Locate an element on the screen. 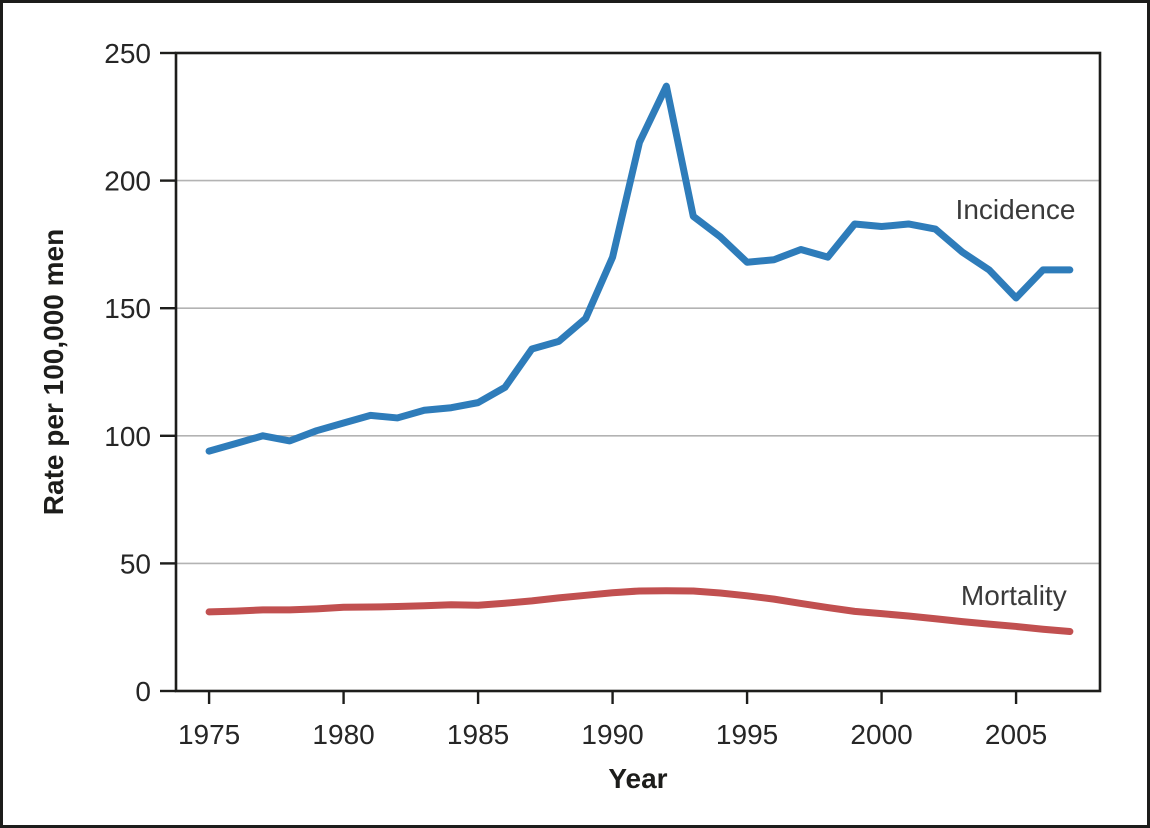 This screenshot has width=1150, height=828. x-tick-label: 1975 is located at coordinates (209, 734).